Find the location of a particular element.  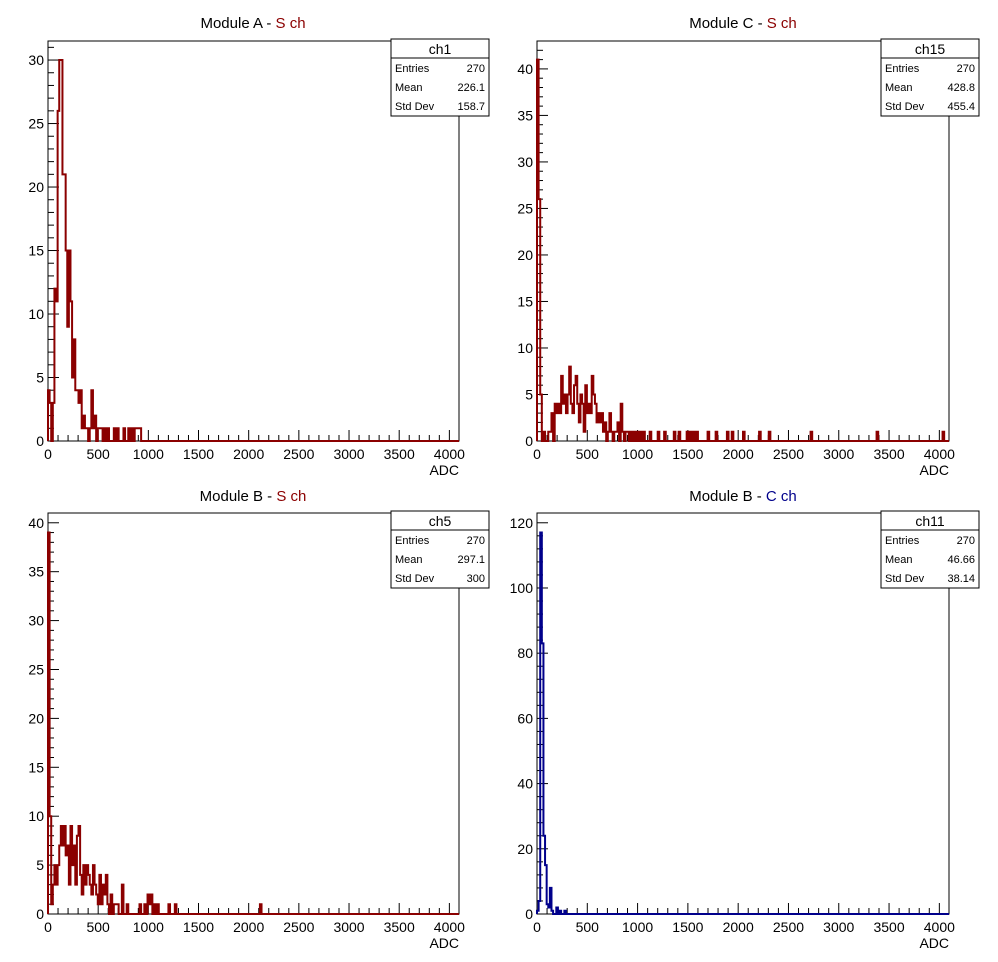

stats-value: 297.1 is located at coordinates (471, 560).